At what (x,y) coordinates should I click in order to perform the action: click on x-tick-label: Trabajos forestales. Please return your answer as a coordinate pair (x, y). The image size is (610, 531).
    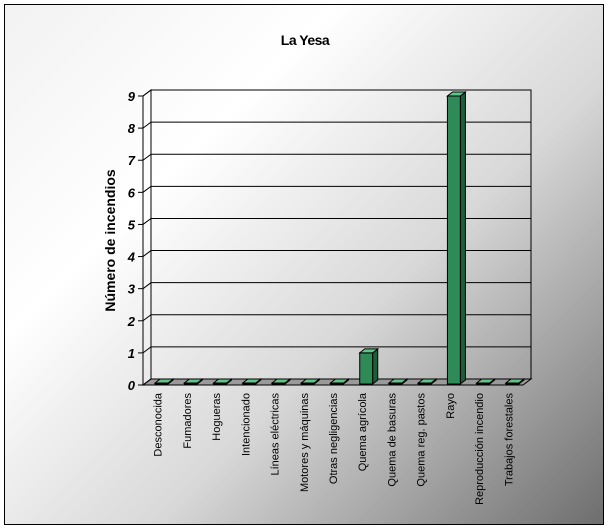
    Looking at the image, I should click on (509, 440).